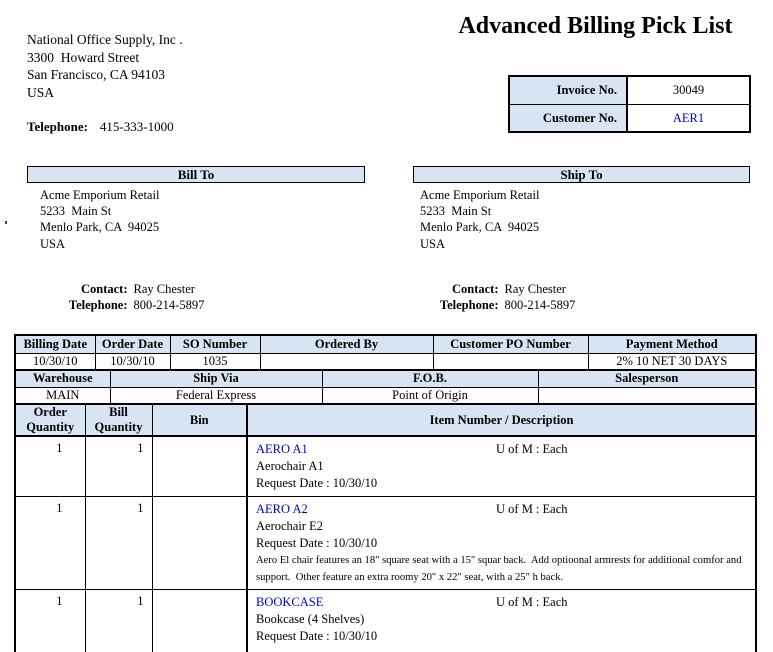 The width and height of the screenshot is (773, 652). I want to click on bill-to-header: Bill To, so click(196, 174).